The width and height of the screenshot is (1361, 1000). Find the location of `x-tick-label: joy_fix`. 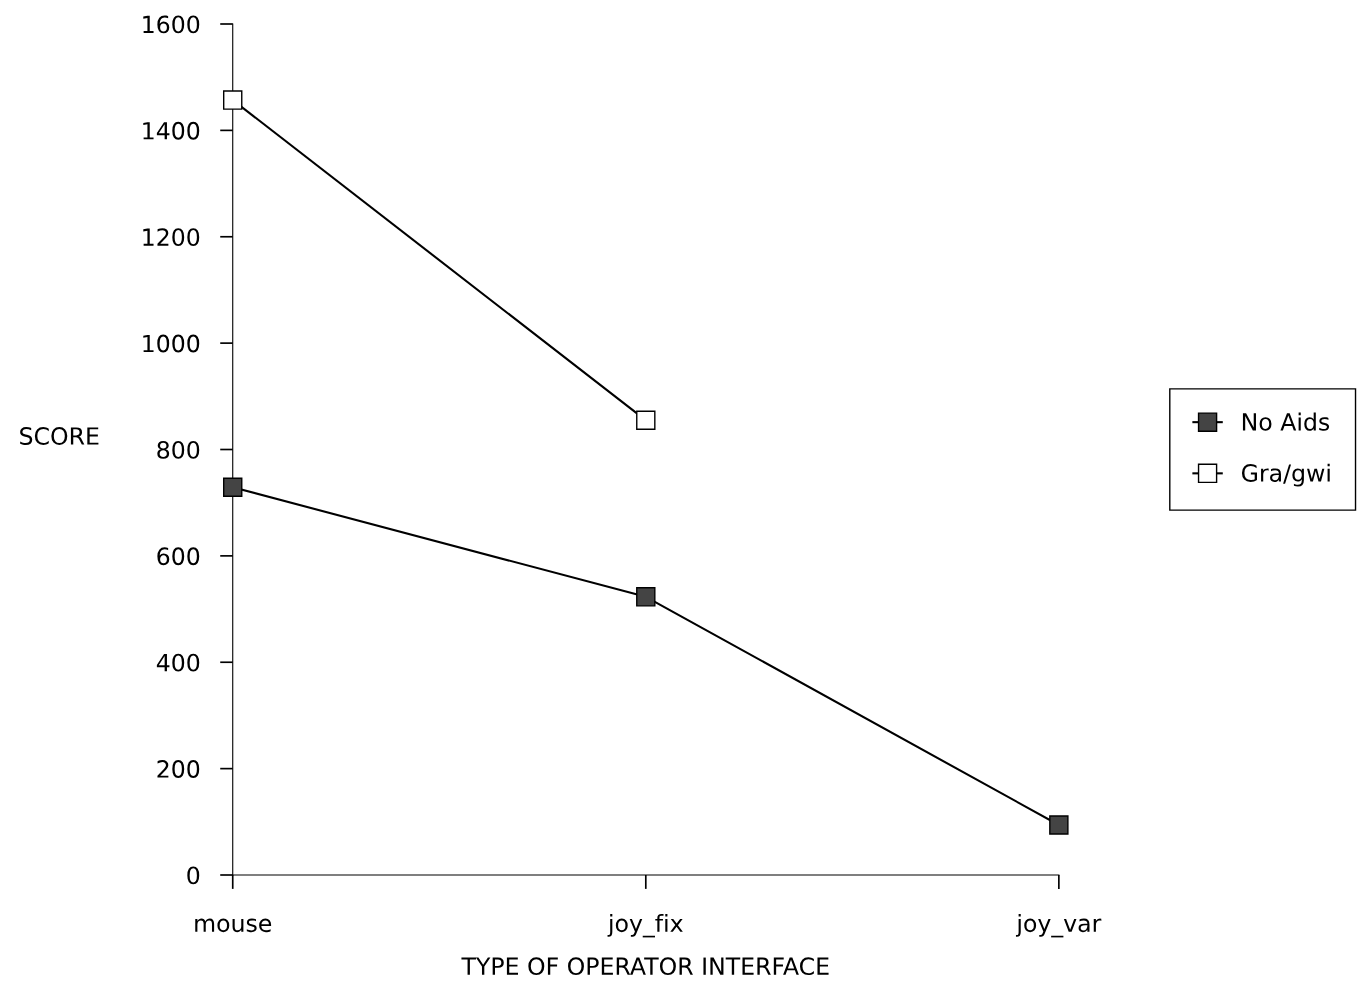

x-tick-label: joy_fix is located at coordinates (645, 925).